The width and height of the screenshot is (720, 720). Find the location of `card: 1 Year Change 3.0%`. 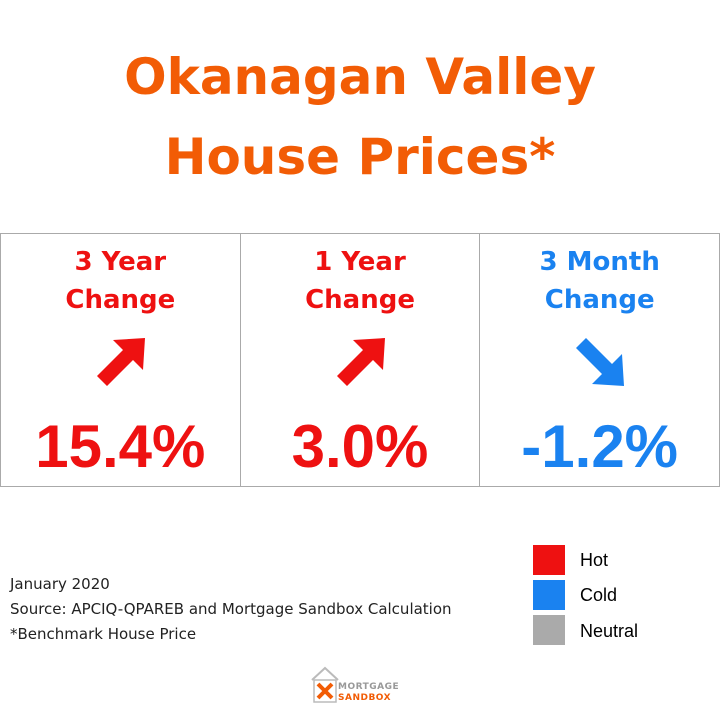

card: 1 Year Change 3.0% is located at coordinates (361, 360).